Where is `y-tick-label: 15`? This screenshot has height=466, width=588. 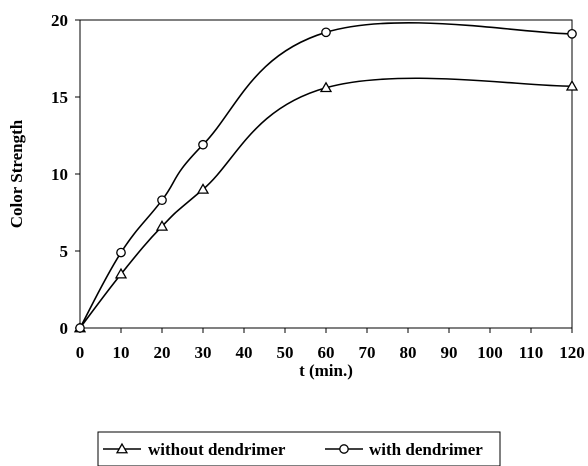 y-tick-label: 15 is located at coordinates (59, 97).